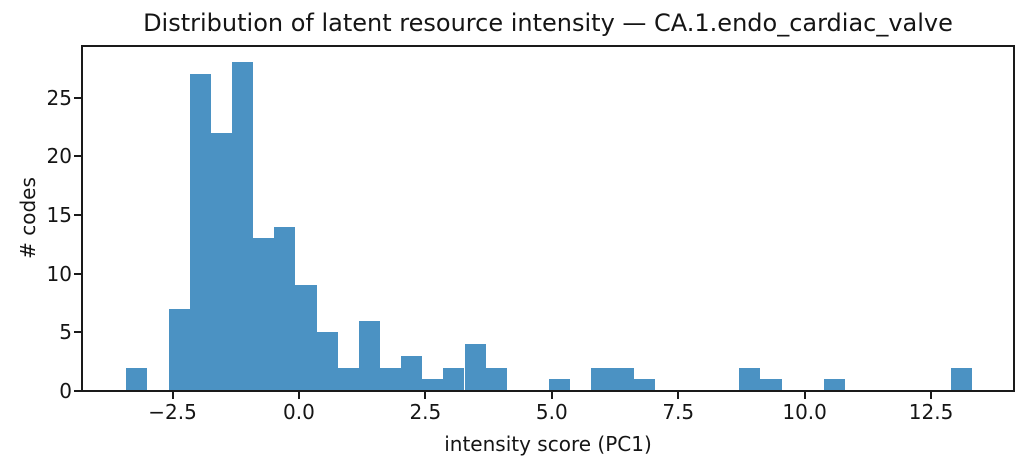 The image size is (1029, 470). What do you see at coordinates (551, 412) in the screenshot?
I see `x-tick-label: 5.0` at bounding box center [551, 412].